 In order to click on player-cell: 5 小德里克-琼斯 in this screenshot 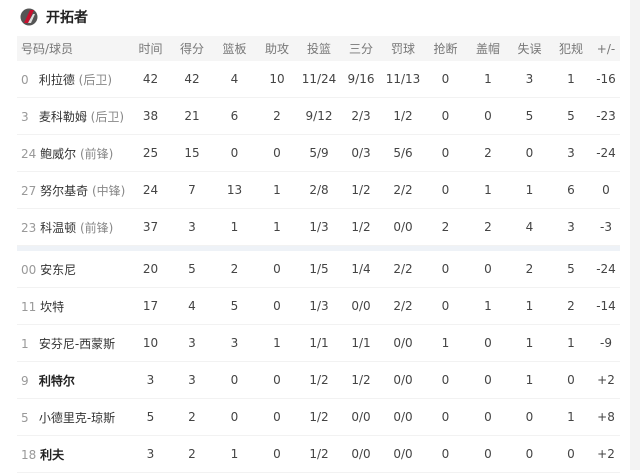, I will do `click(73, 417)`.